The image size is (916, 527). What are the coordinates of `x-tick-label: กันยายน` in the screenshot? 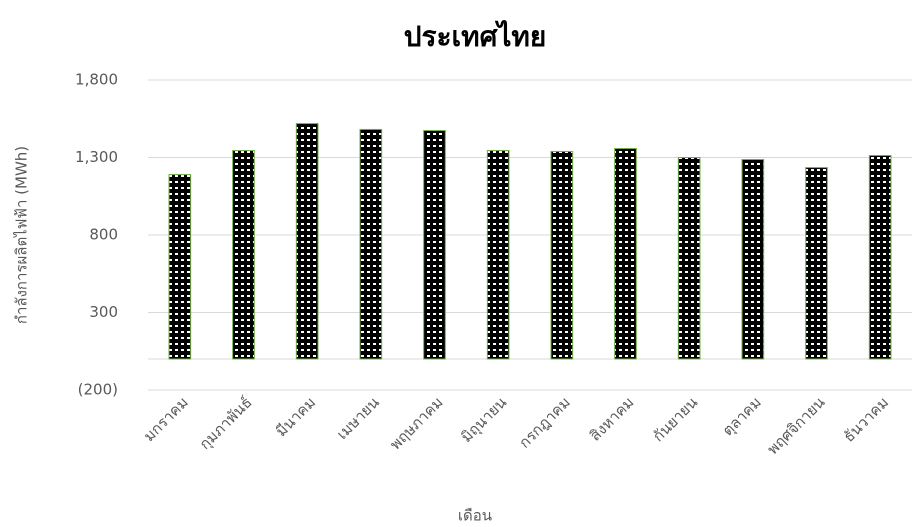 It's located at (675, 419).